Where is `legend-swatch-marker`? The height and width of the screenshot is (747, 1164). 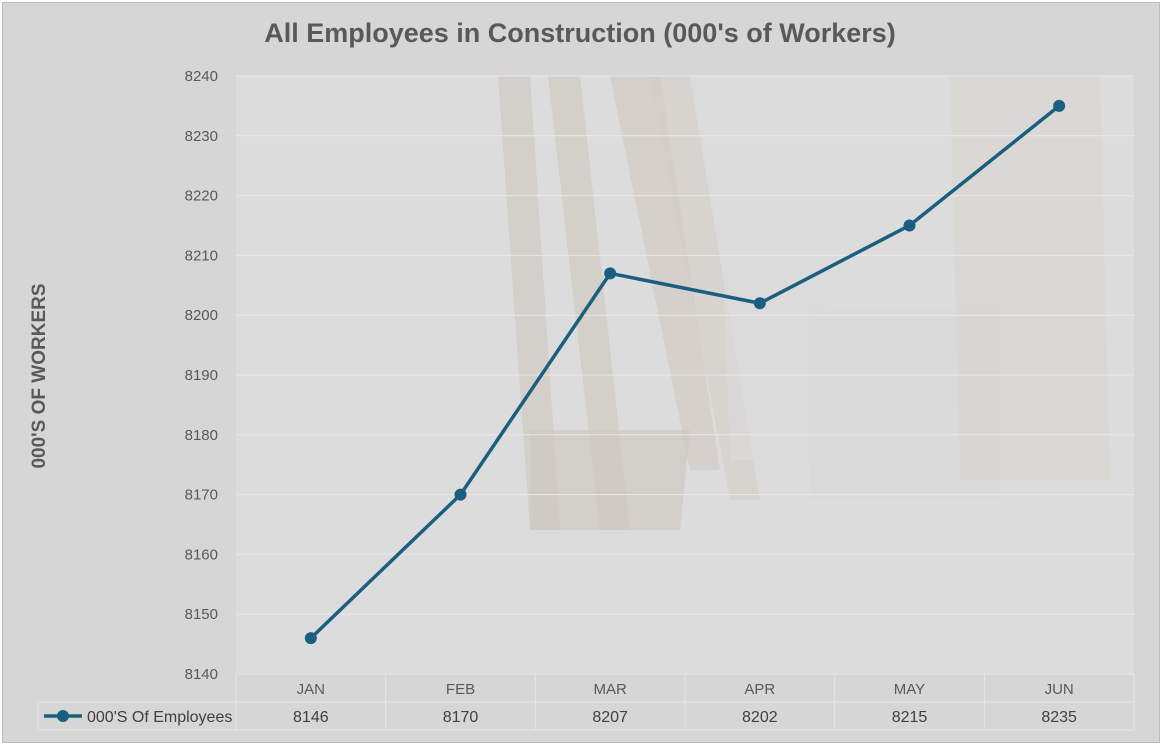
legend-swatch-marker is located at coordinates (63, 716).